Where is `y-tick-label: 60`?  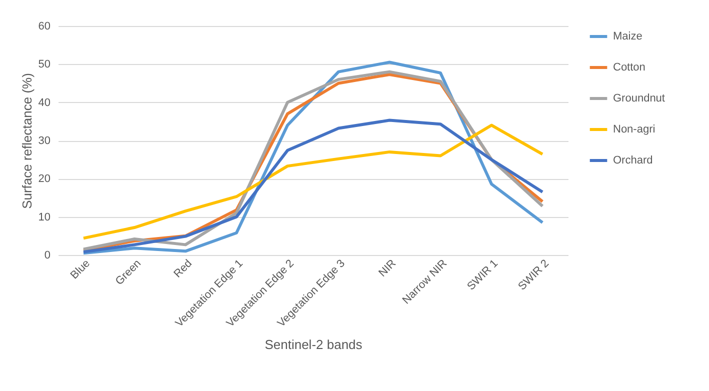
y-tick-label: 60 is located at coordinates (44, 26).